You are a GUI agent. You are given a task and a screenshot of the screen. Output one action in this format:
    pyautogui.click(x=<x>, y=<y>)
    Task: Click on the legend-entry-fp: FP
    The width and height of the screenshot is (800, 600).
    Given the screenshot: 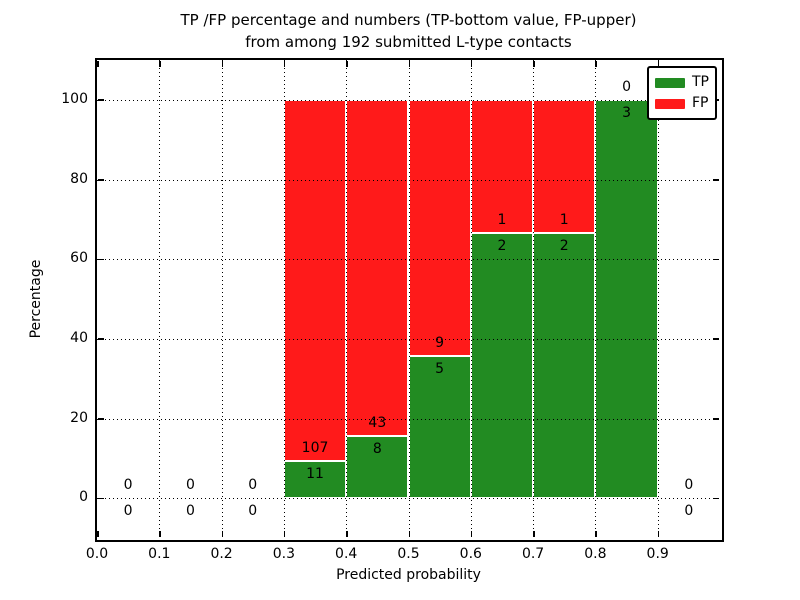 What is the action you would take?
    pyautogui.click(x=682, y=103)
    